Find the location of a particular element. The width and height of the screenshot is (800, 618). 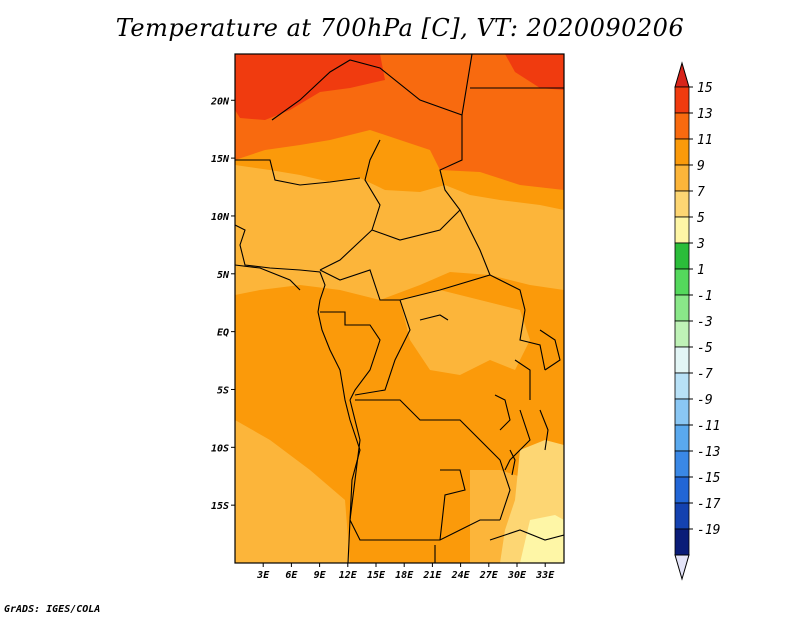

lon-tick-label: 12E is located at coordinates (348, 575).